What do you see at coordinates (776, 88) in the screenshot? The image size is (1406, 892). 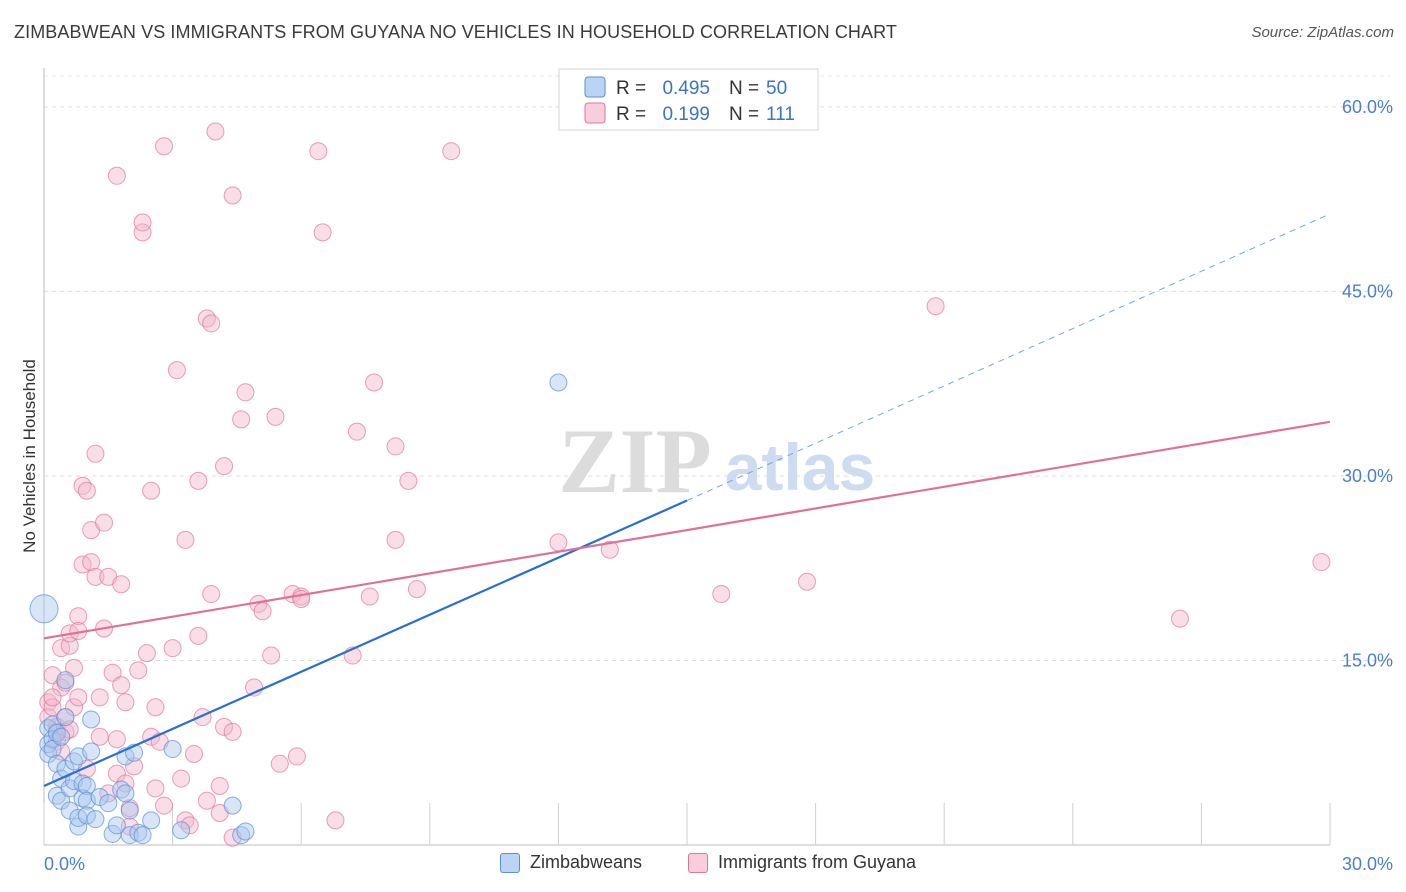 I see `top-legend-n-value-zimbabwean: 50` at bounding box center [776, 88].